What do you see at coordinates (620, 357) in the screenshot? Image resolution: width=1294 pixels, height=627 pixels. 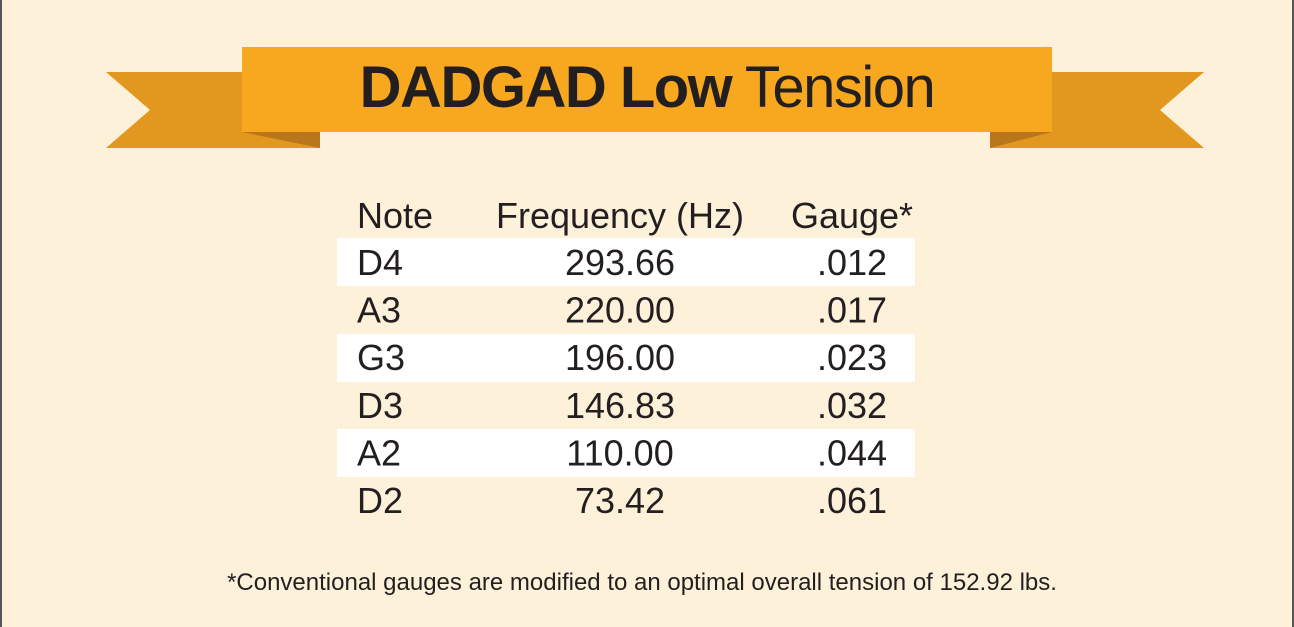 I see `table-cell: 196.00` at bounding box center [620, 357].